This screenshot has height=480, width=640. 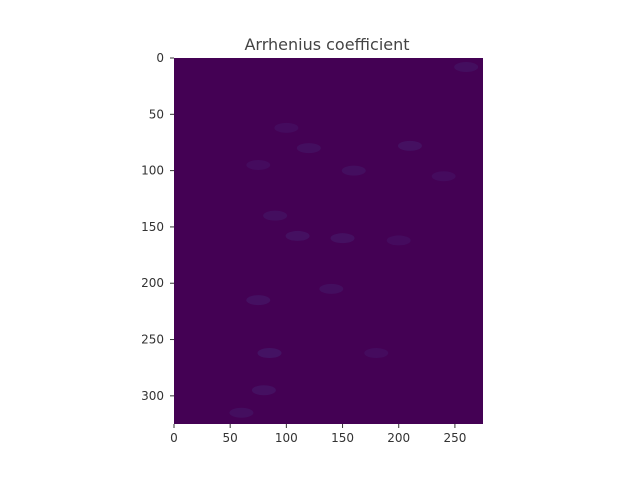 I want to click on y-tick-label: 50, so click(x=156, y=114).